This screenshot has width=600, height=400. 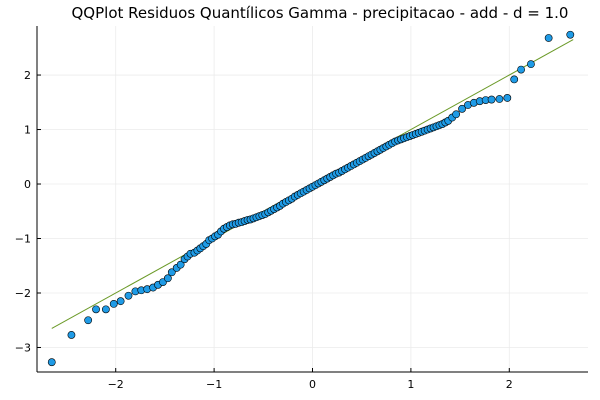 What do you see at coordinates (214, 384) in the screenshot?
I see `x-tick-label: −1` at bounding box center [214, 384].